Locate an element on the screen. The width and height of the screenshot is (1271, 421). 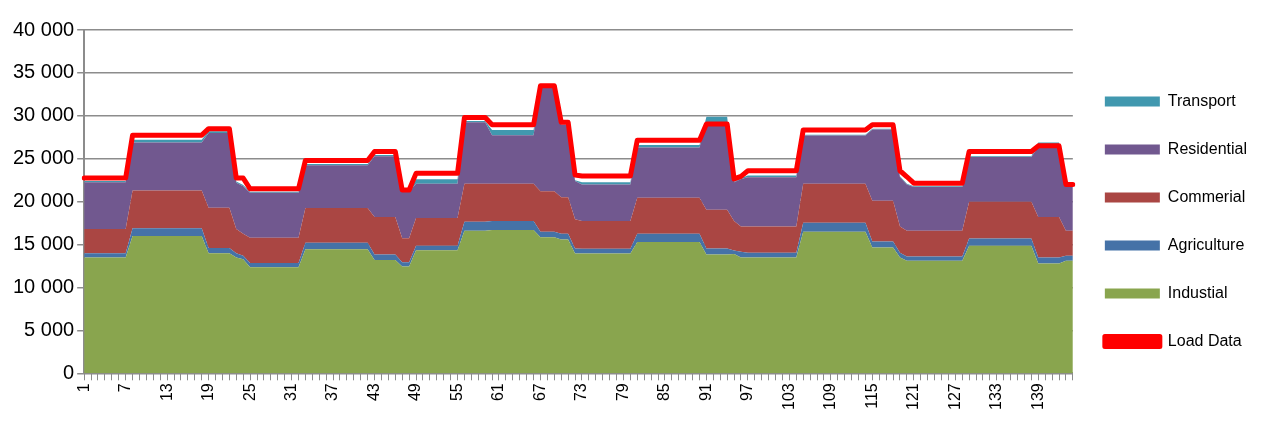
x-tick-label: 91 is located at coordinates (705, 392).